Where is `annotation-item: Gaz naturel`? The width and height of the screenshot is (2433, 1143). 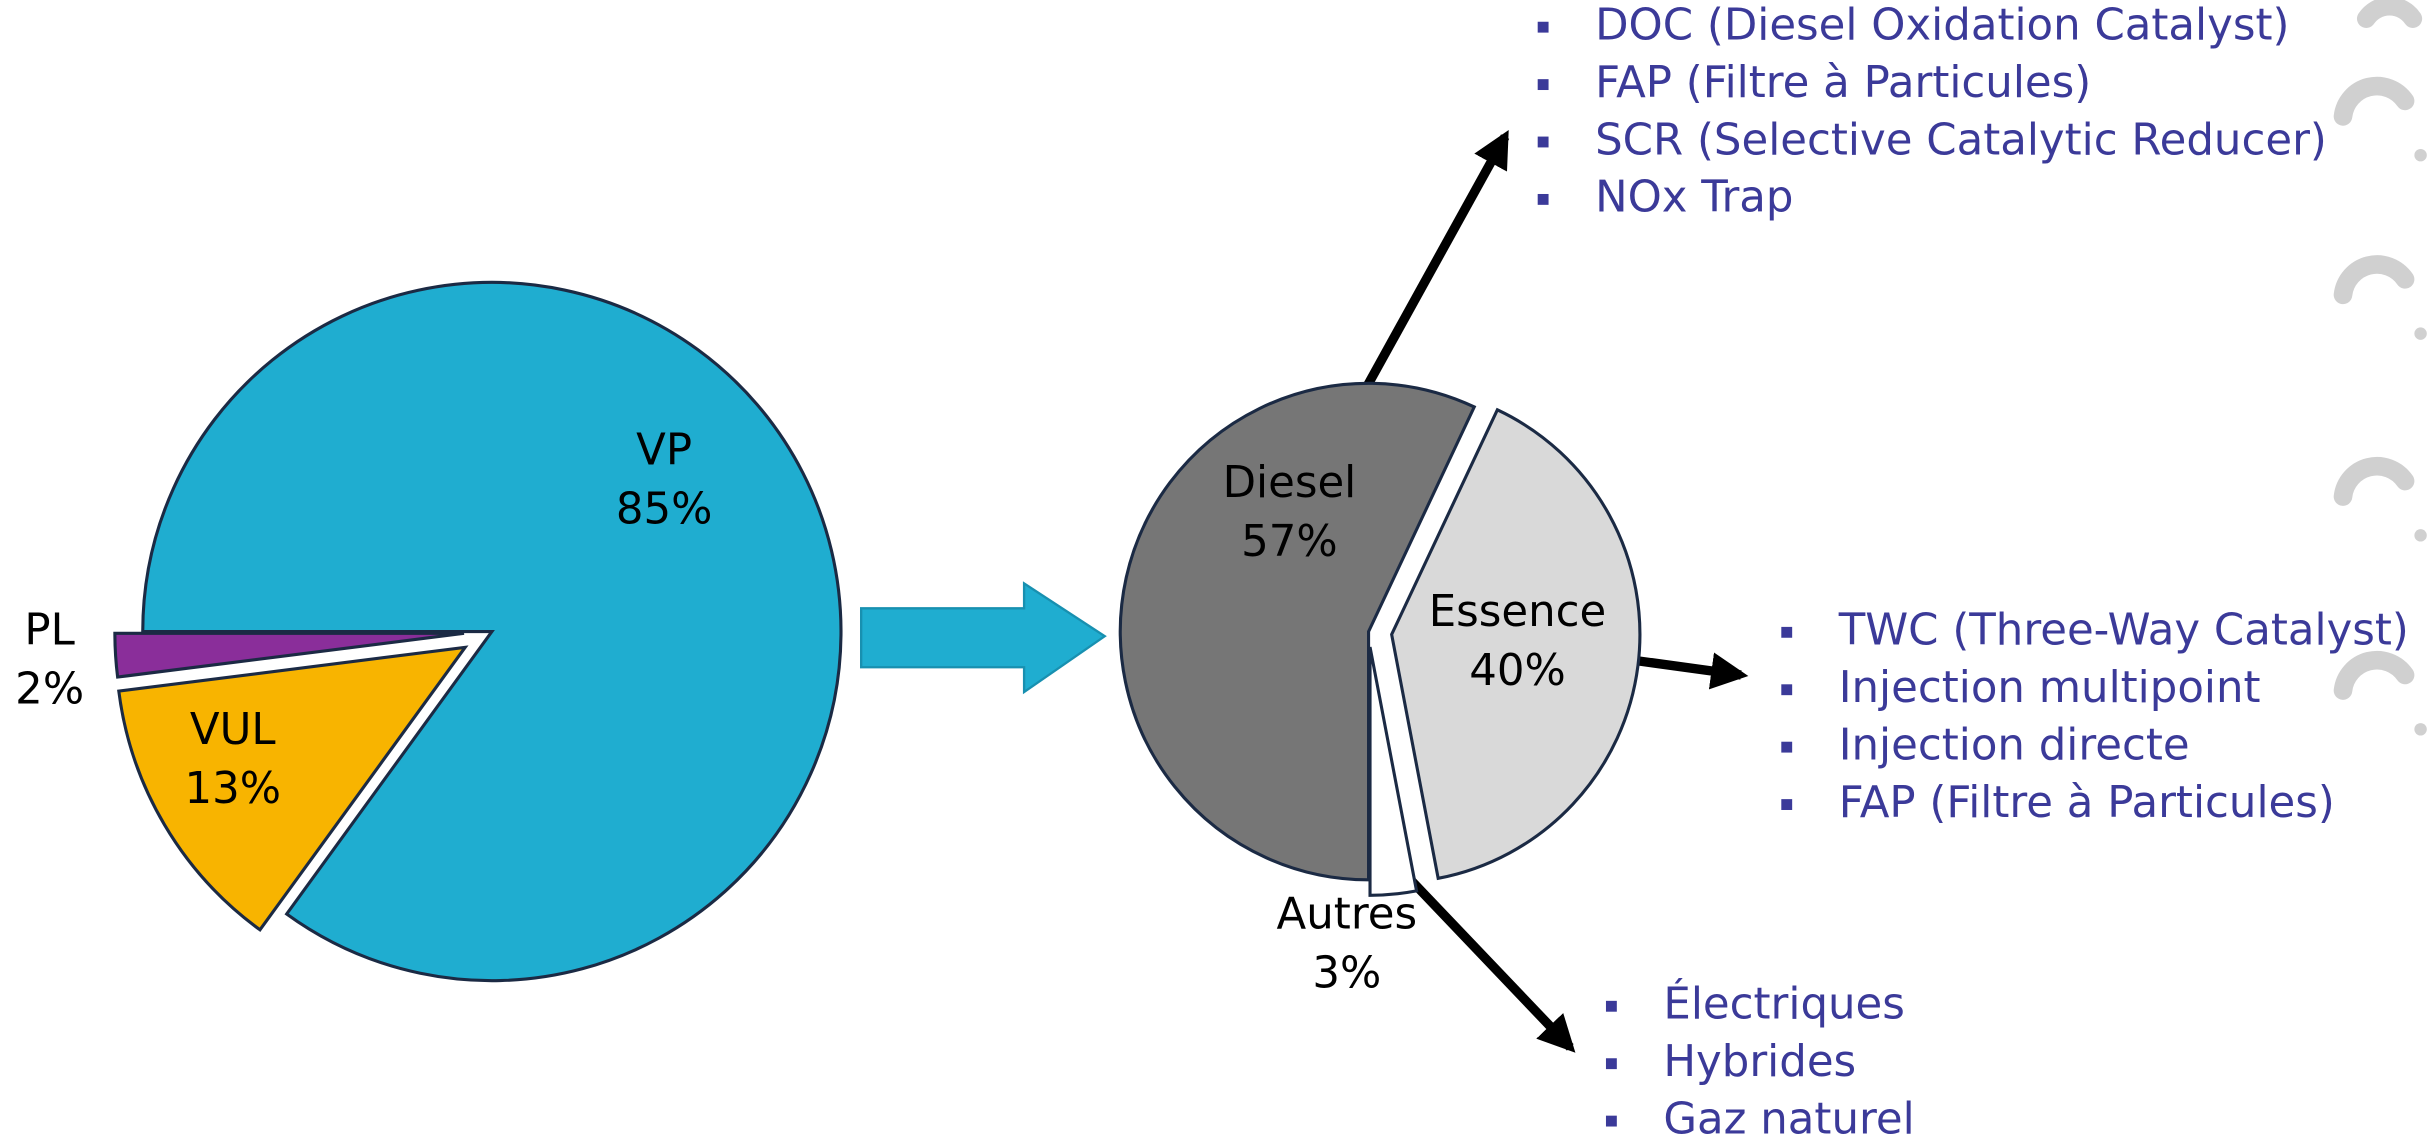 annotation-item: Gaz naturel is located at coordinates (1788, 1118).